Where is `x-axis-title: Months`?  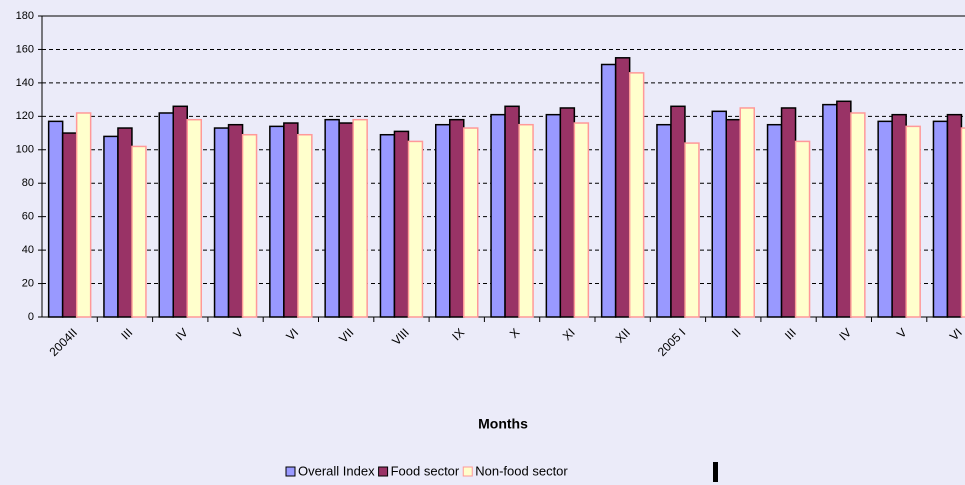 x-axis-title: Months is located at coordinates (503, 424).